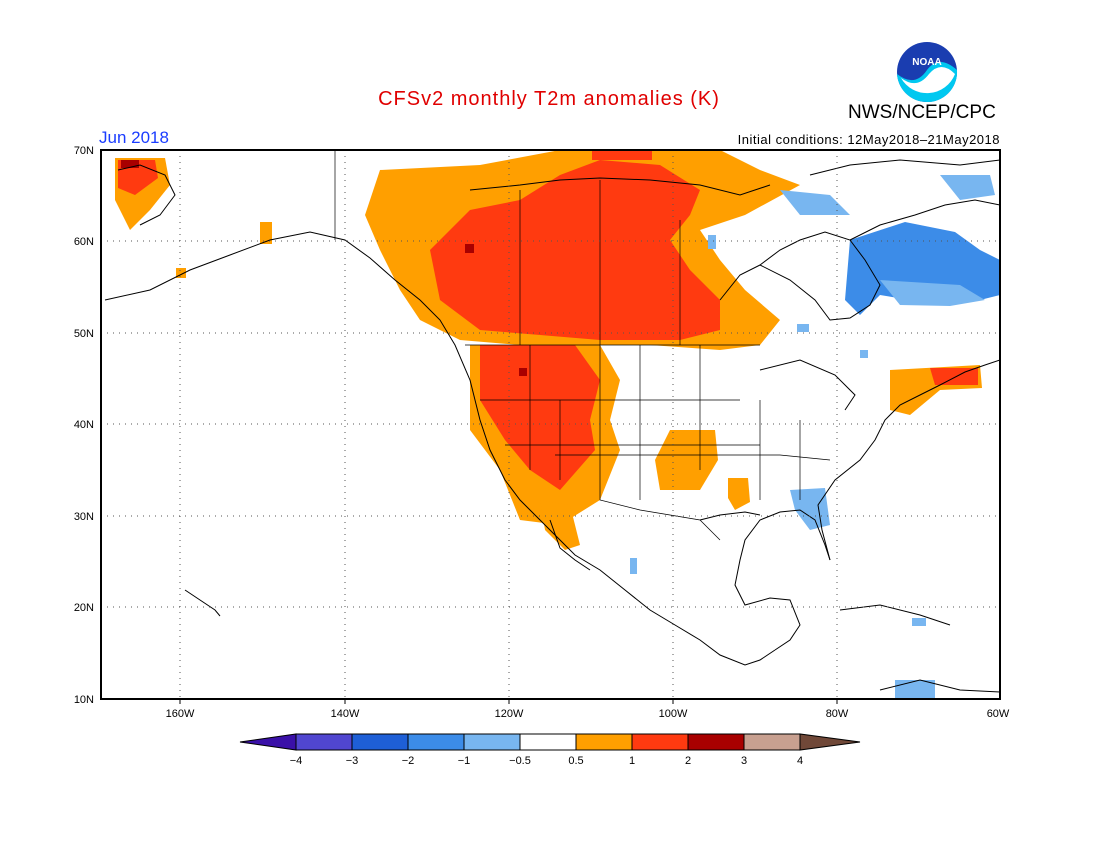 This screenshot has height=850, width=1100. I want to click on lat-axis: 70N 60N 50N 40N 30N 20N 10N, so click(84, 425).